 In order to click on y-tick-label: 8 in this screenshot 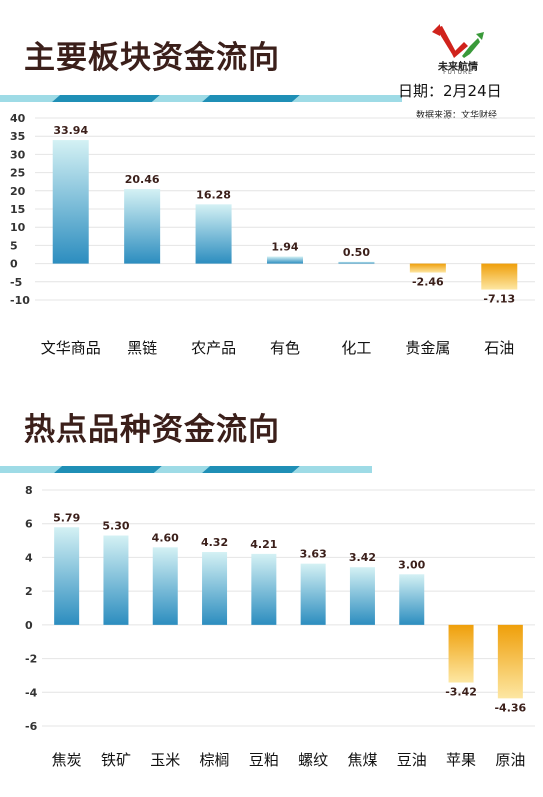, I will do `click(29, 490)`.